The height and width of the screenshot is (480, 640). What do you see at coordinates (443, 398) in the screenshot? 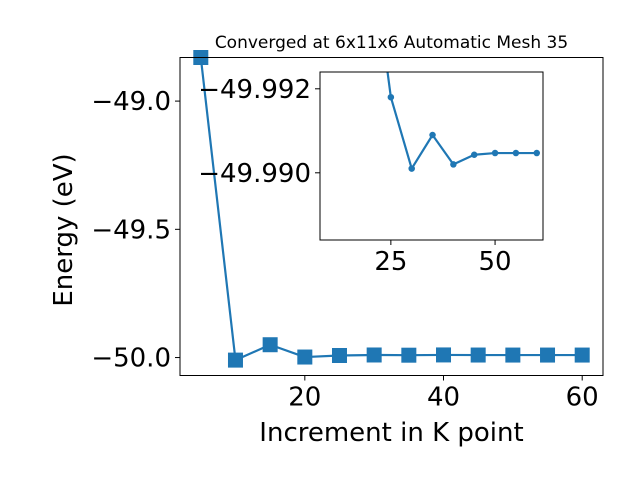
I see `main-x-tick-label: 40` at bounding box center [443, 398].